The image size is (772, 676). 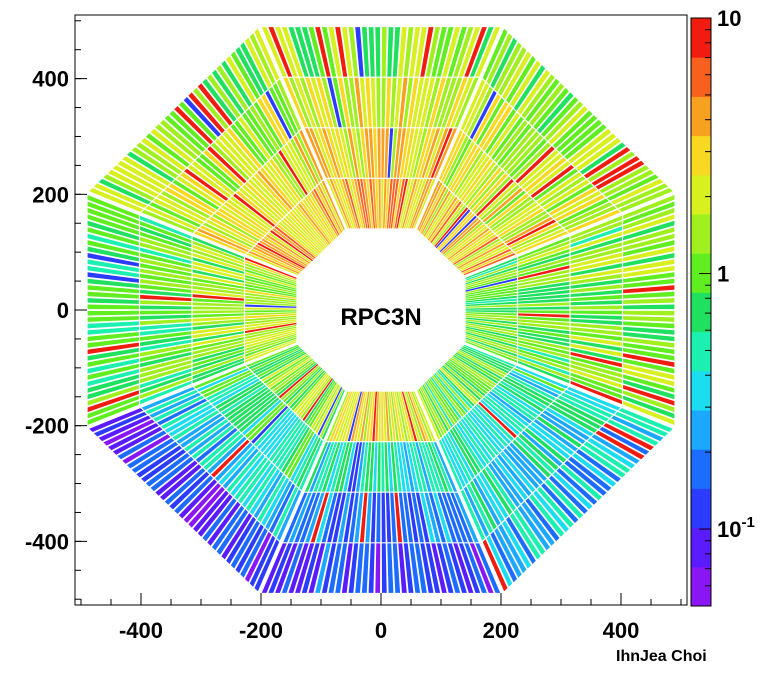 What do you see at coordinates (381, 492) in the screenshot?
I see `sector-s` at bounding box center [381, 492].